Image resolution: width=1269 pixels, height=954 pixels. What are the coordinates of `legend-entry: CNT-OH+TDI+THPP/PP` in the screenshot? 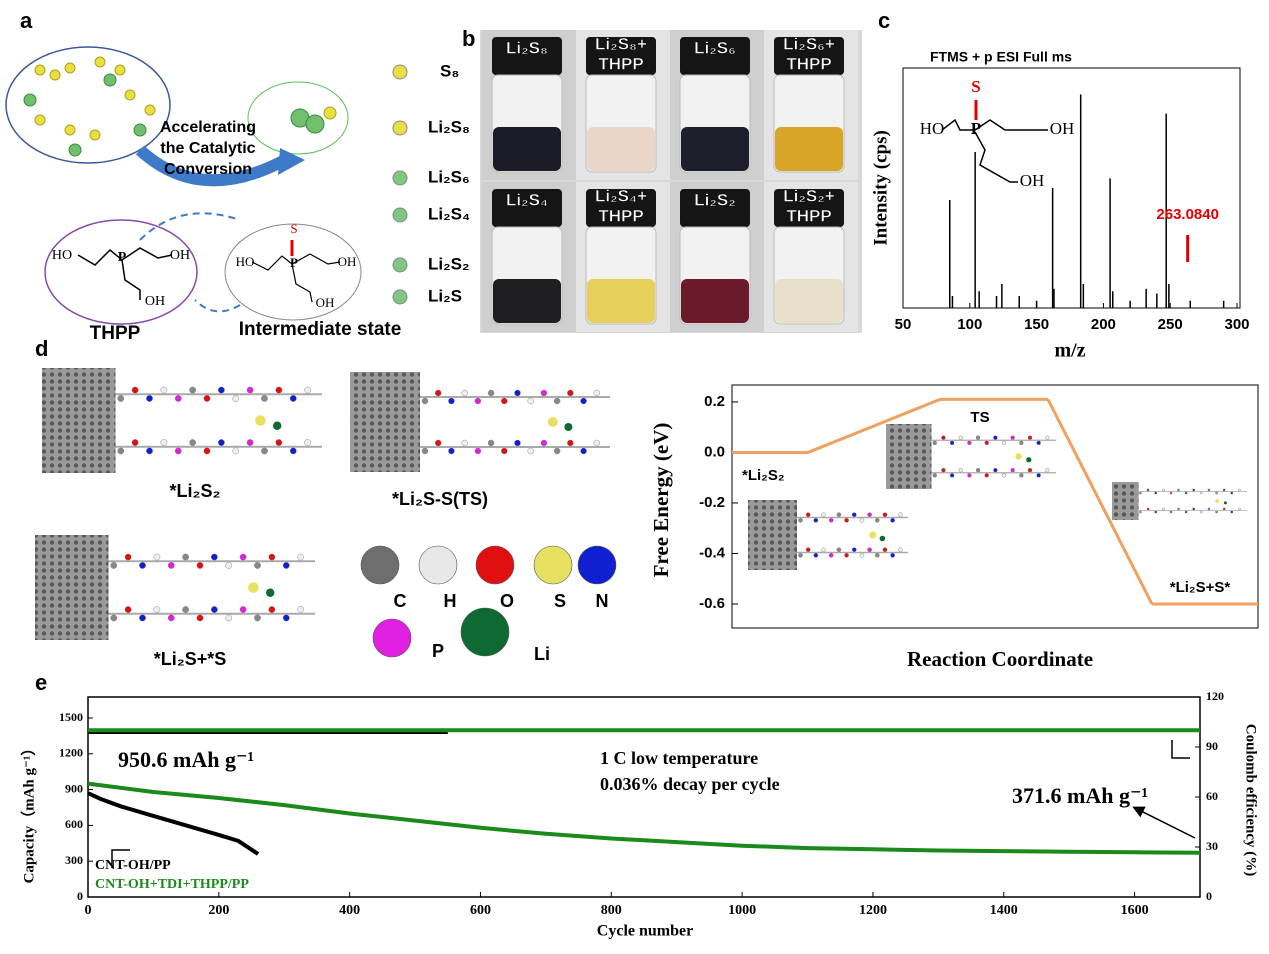 It's located at (172, 884).